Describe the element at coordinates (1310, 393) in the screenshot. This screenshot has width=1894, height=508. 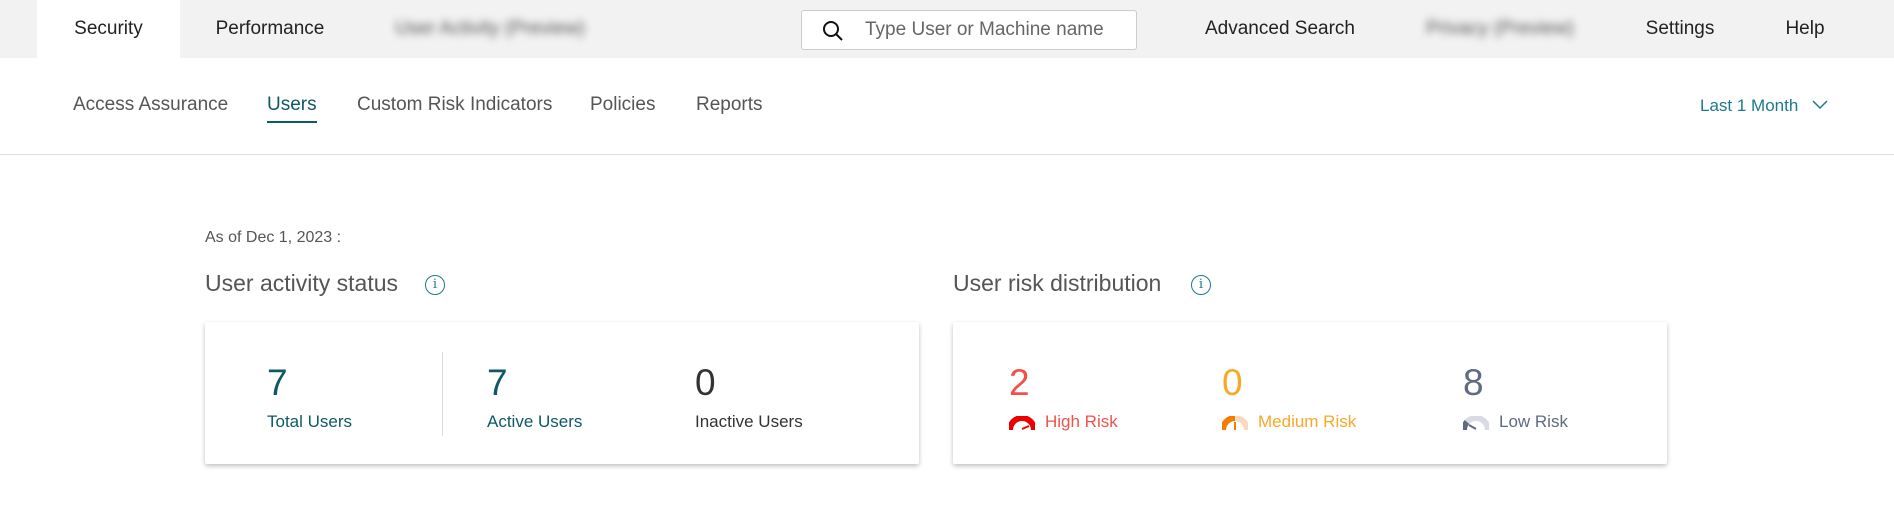
I see `user-risk-card: 2 High Risk 0 Medium Risk 8 Low Risk` at that location.